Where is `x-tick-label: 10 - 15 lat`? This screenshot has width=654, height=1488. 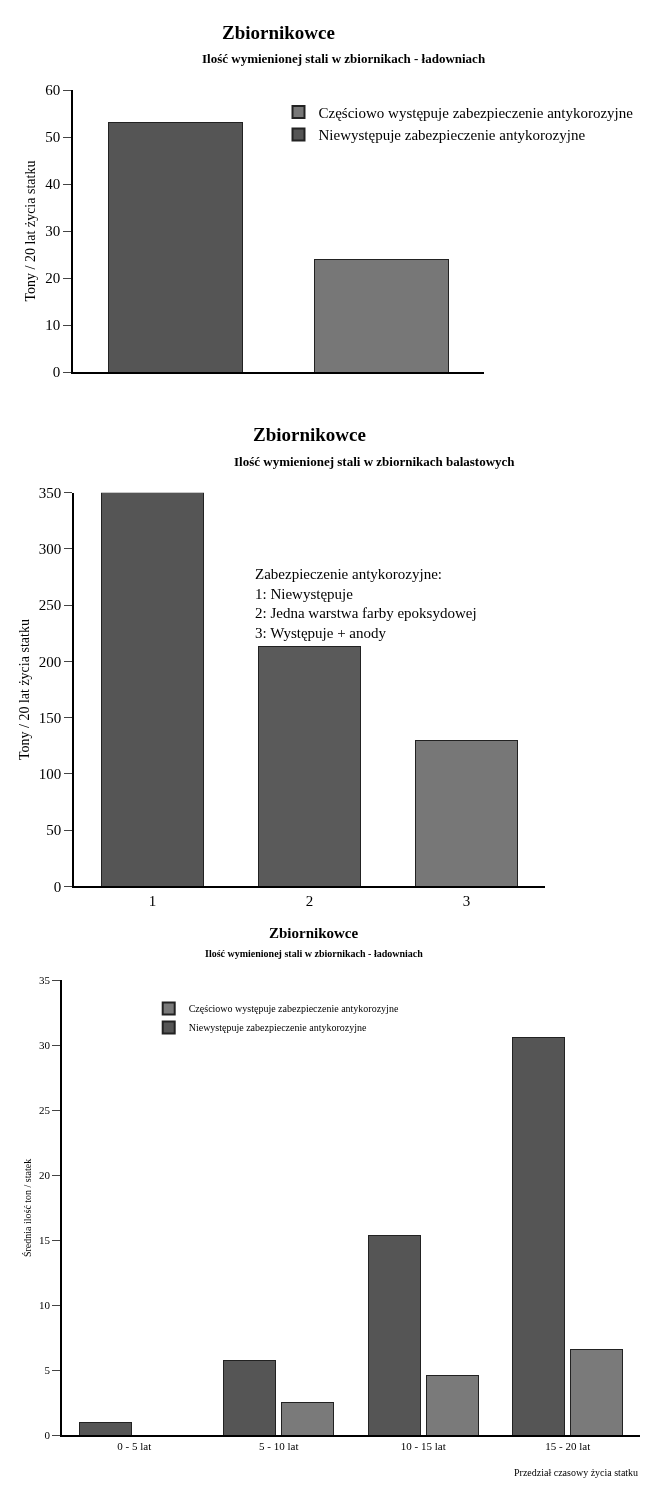
x-tick-label: 10 - 15 lat is located at coordinates (423, 1446).